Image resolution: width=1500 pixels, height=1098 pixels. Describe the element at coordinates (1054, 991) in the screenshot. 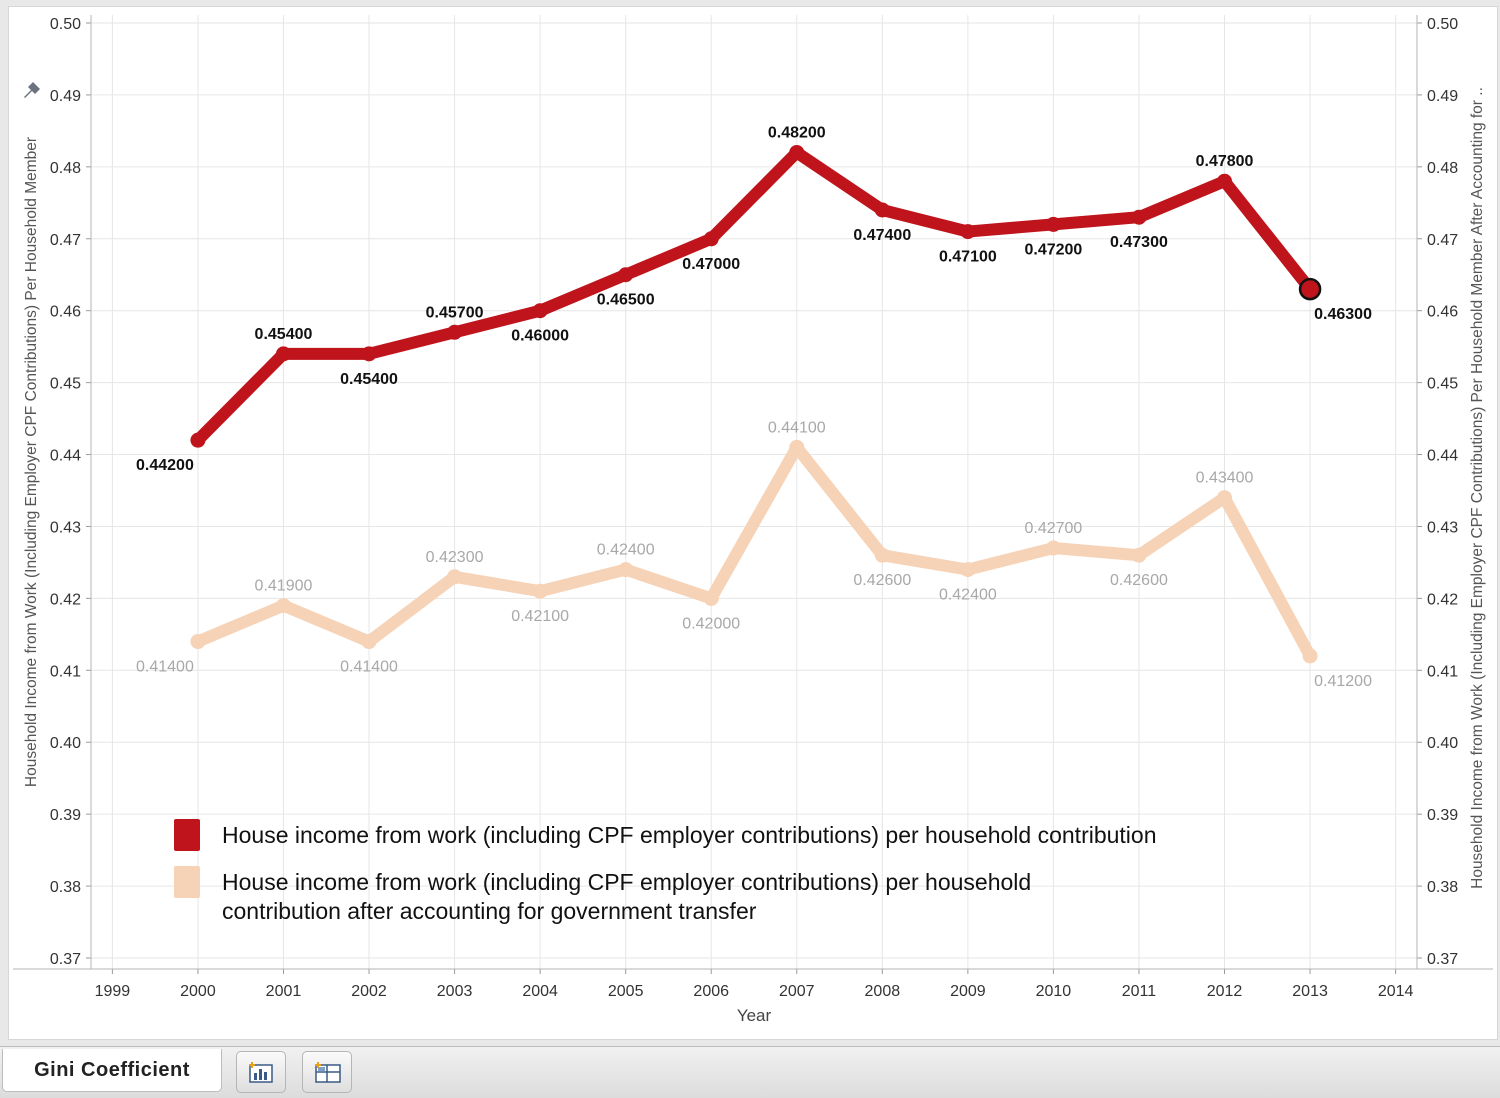

I see `x-tick-label: 2010` at that location.